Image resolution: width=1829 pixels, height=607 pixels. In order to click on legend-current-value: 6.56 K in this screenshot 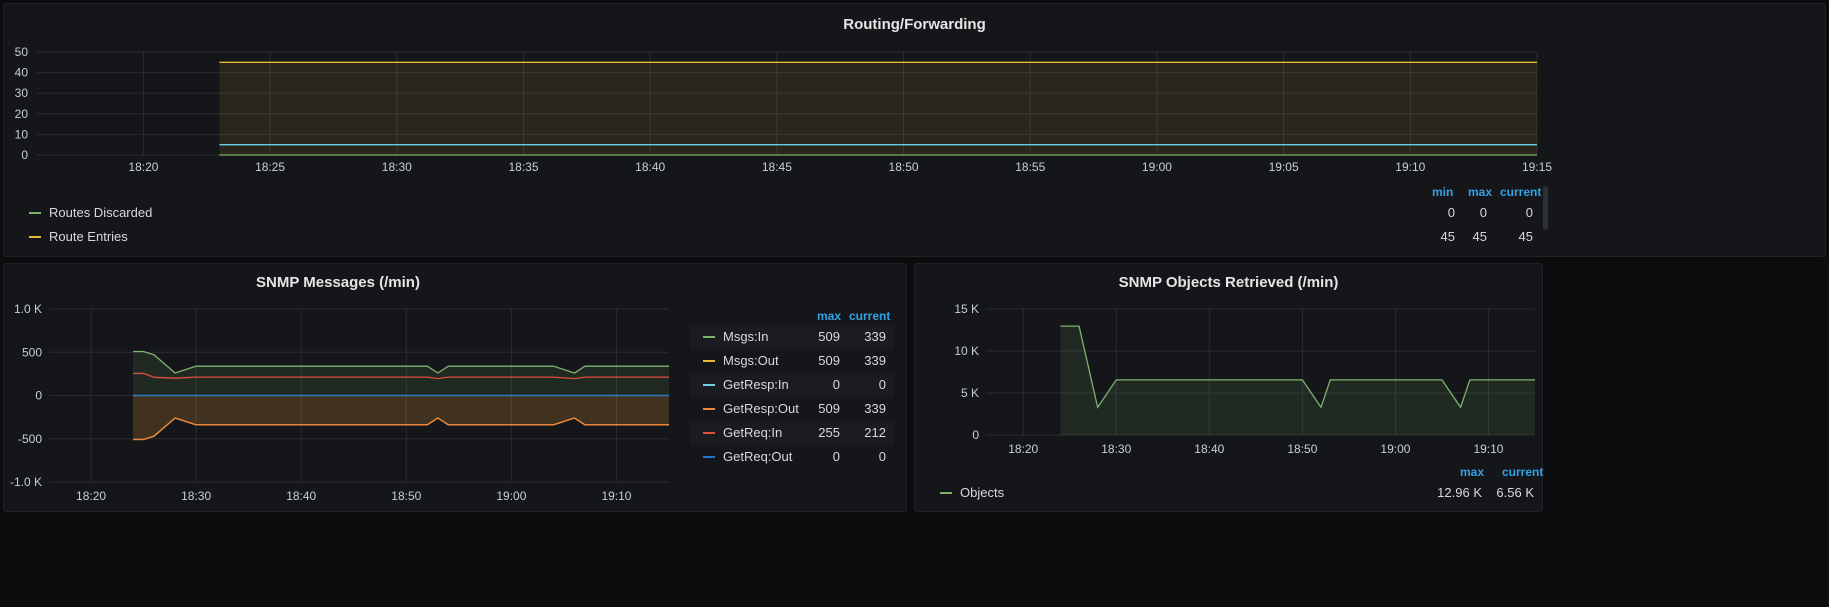, I will do `click(1515, 492)`.